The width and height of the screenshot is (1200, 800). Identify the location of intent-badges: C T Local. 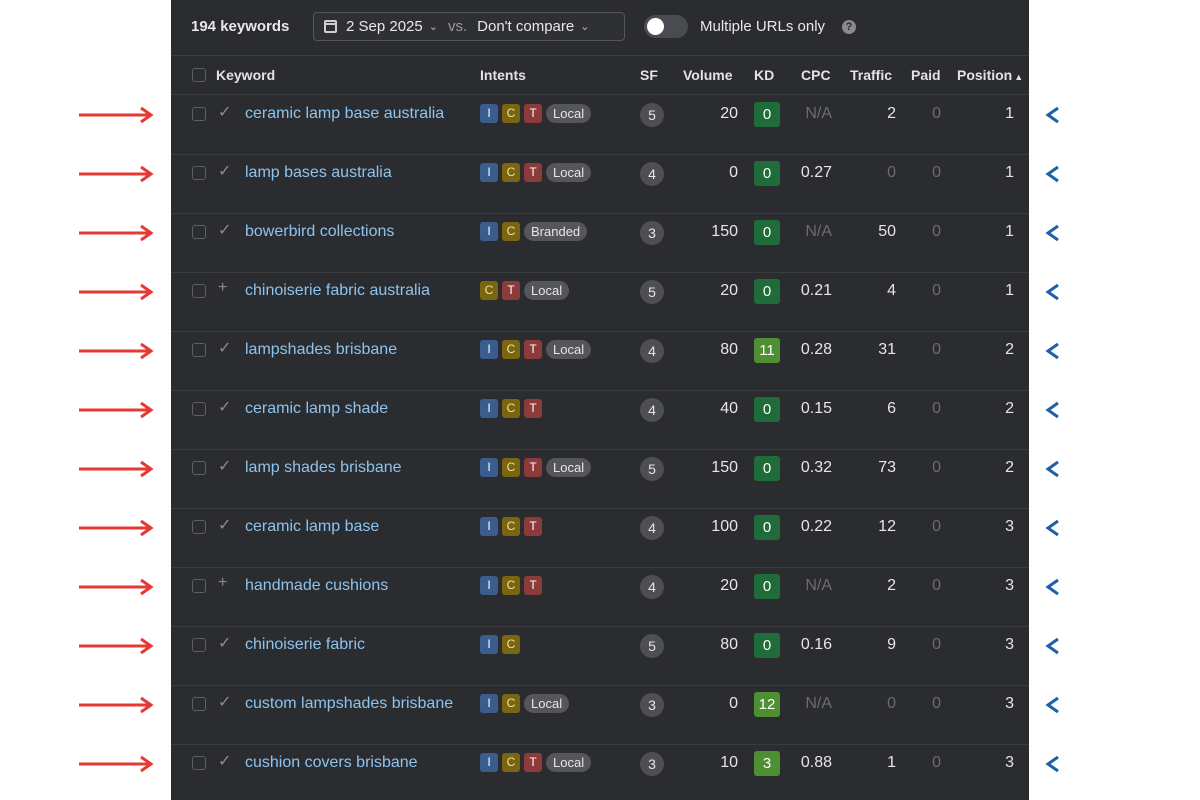
(525, 290).